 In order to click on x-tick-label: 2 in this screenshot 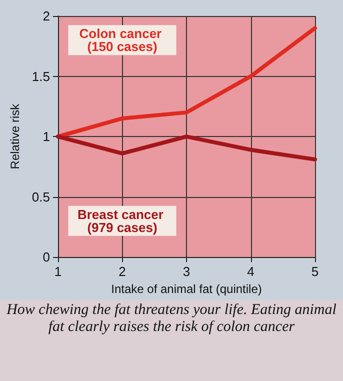, I will do `click(122, 272)`.